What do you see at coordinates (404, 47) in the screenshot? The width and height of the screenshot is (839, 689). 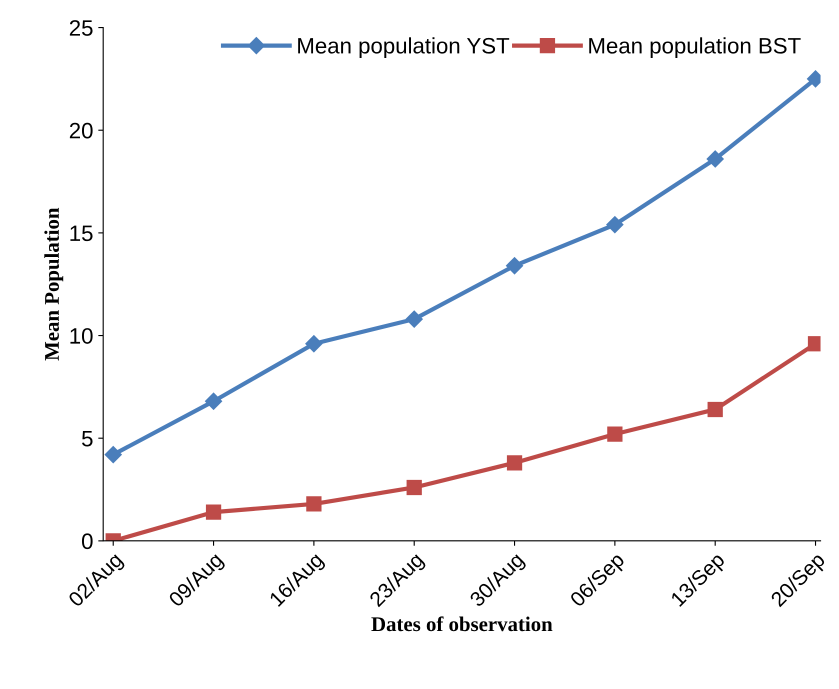 I see `legend-label: Mean population YST` at bounding box center [404, 47].